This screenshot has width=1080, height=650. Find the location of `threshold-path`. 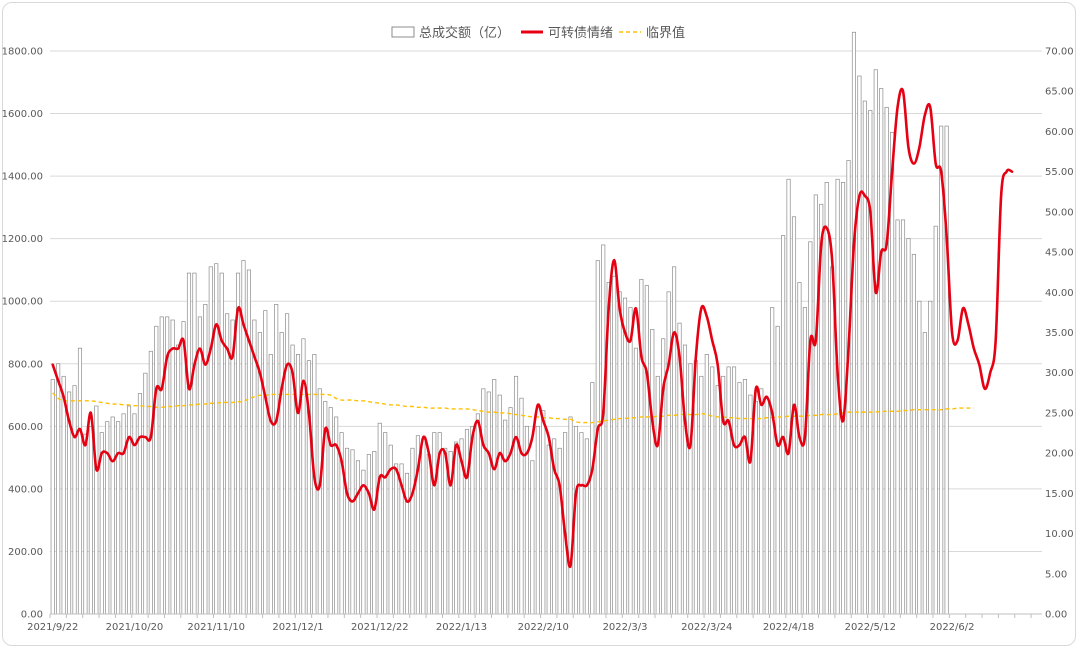

threshold-path is located at coordinates (513, 408).